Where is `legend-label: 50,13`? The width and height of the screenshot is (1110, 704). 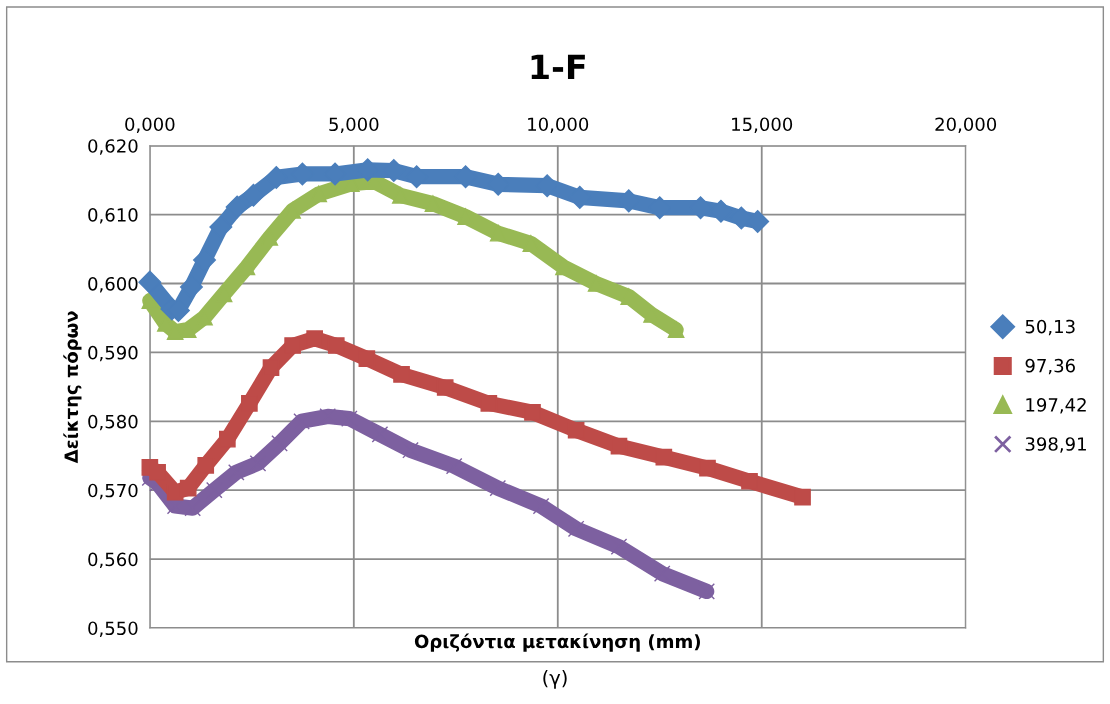
legend-label: 50,13 is located at coordinates (1050, 327).